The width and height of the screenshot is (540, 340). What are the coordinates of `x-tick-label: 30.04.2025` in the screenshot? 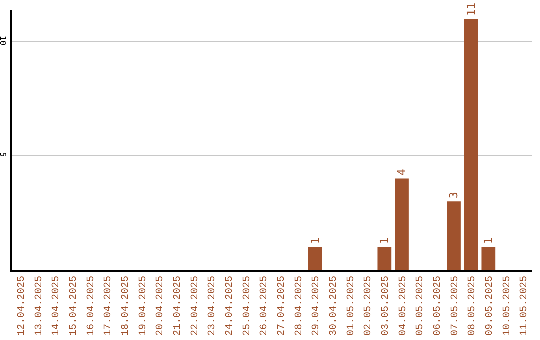 It's located at (334, 306).